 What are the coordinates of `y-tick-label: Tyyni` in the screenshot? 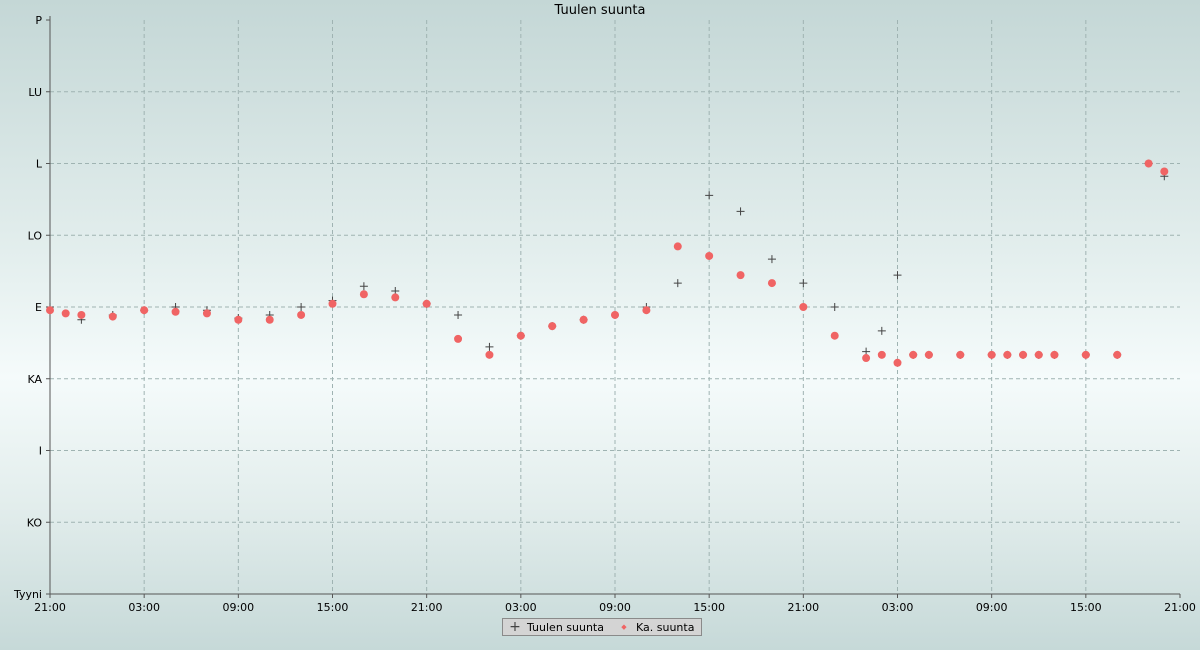 It's located at (27, 594).